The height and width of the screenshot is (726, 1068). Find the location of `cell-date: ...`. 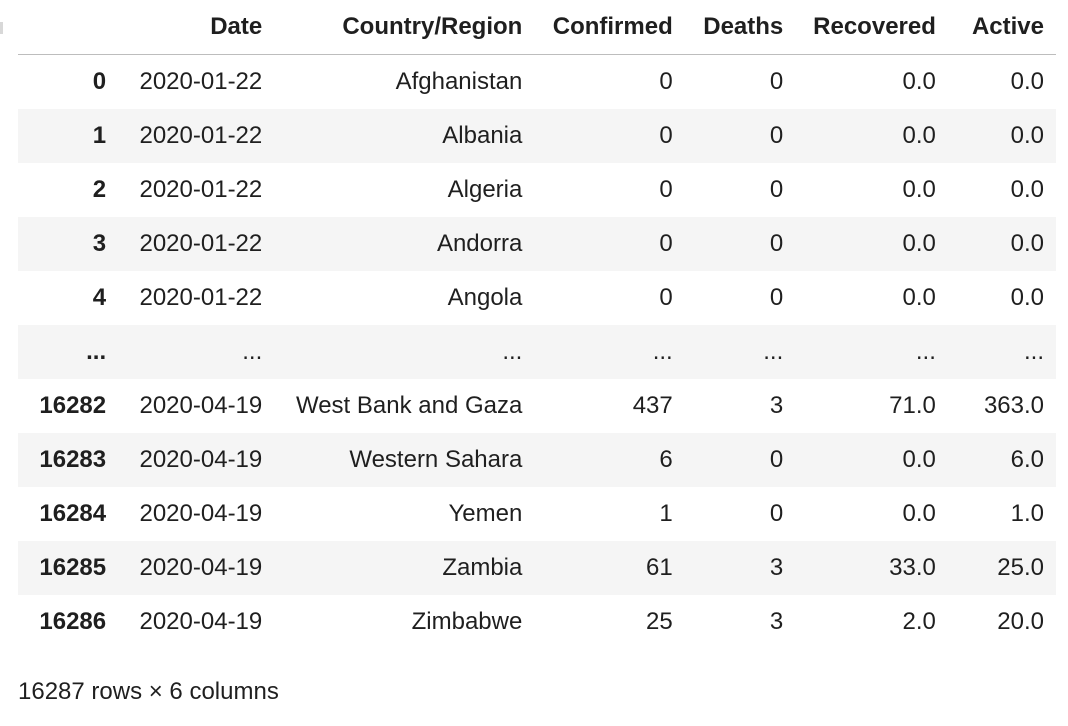

cell-date: ... is located at coordinates (252, 351).